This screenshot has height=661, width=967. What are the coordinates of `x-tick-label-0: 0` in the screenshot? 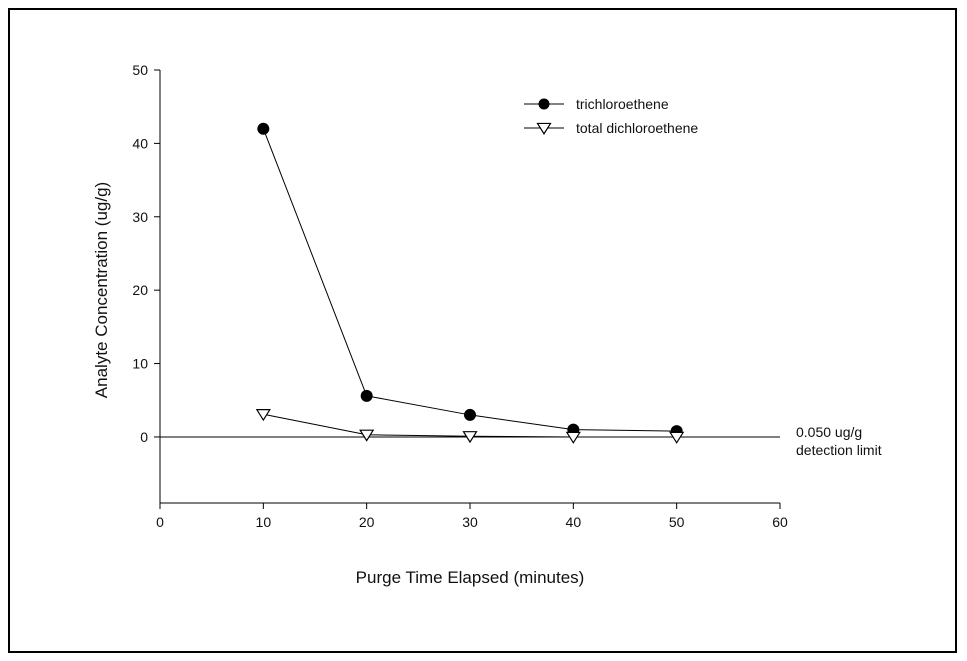 It's located at (160, 522).